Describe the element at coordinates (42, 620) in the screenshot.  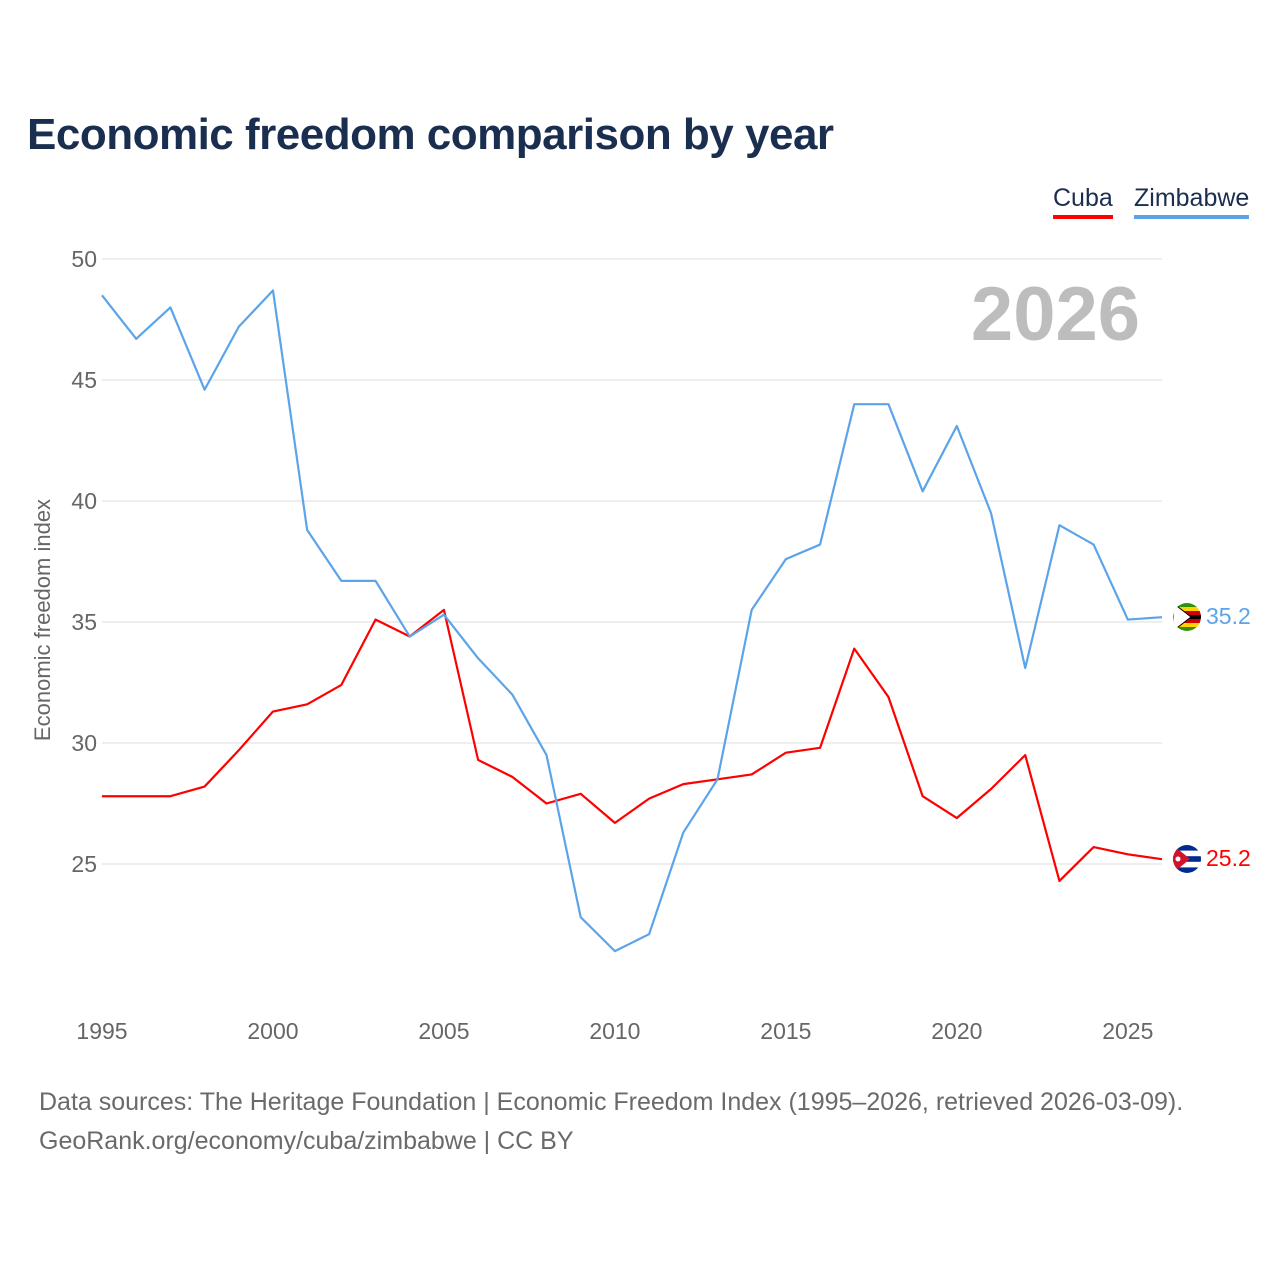
I see `y-axis-label: Economic freedom index` at that location.